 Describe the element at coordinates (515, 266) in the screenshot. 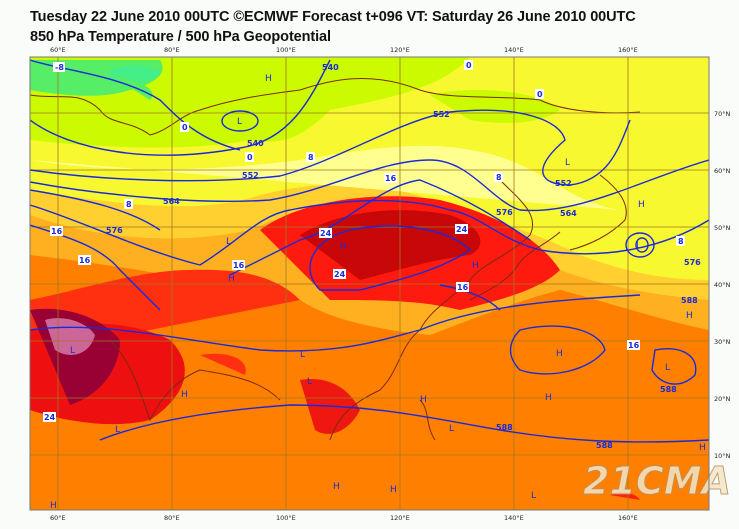

I see `coast-japan` at that location.